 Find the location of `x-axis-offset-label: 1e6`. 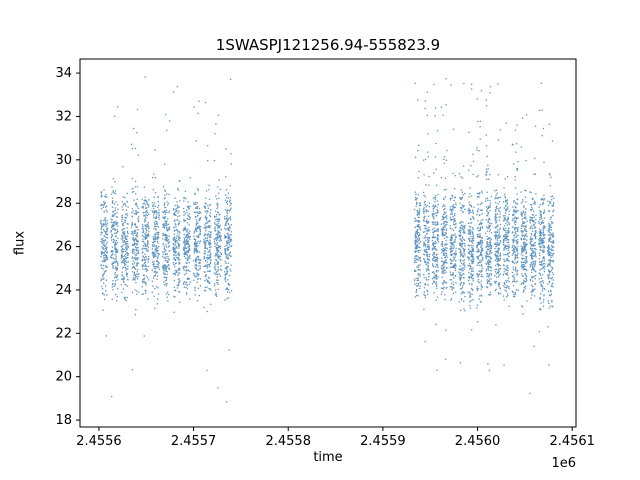

x-axis-offset-label: 1e6 is located at coordinates (563, 463).